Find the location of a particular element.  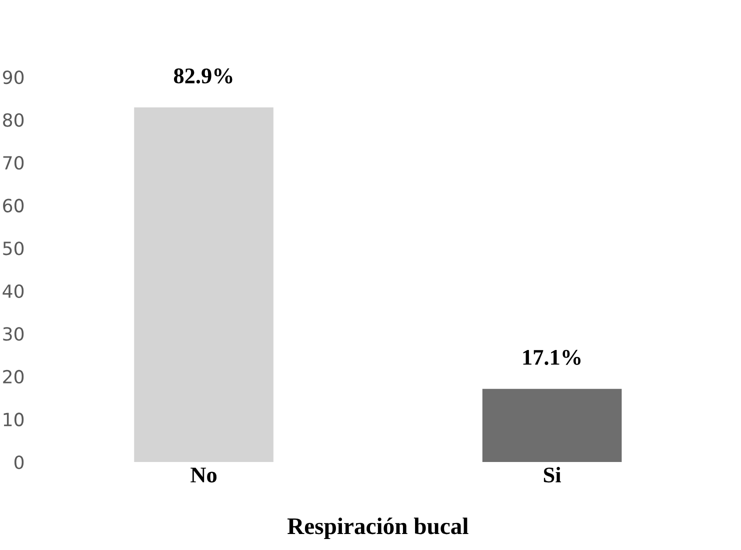

y-tick-label: 20 is located at coordinates (13, 377).